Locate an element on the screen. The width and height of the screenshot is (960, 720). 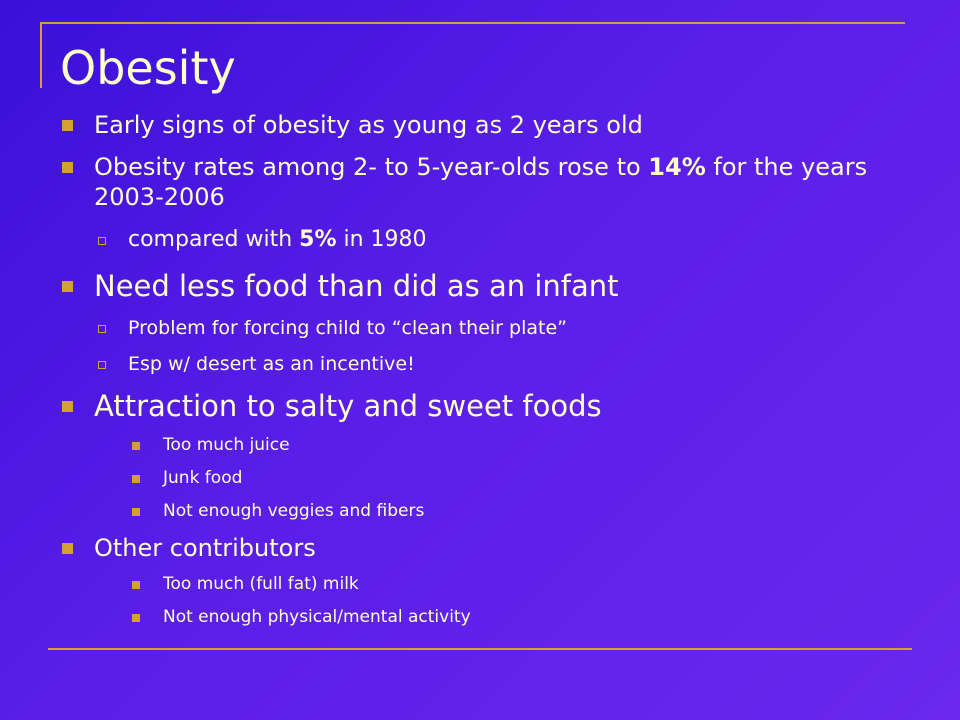
bullet-text: Not enough physical/mental activity is located at coordinates (317, 617).